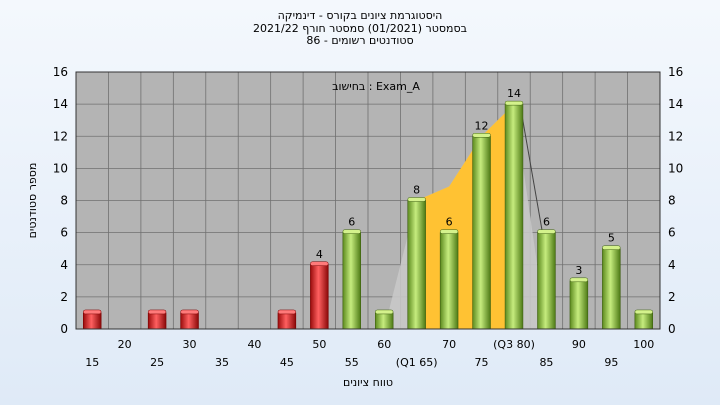  Describe the element at coordinates (384, 344) in the screenshot. I see `x-tick-label: 60` at that location.